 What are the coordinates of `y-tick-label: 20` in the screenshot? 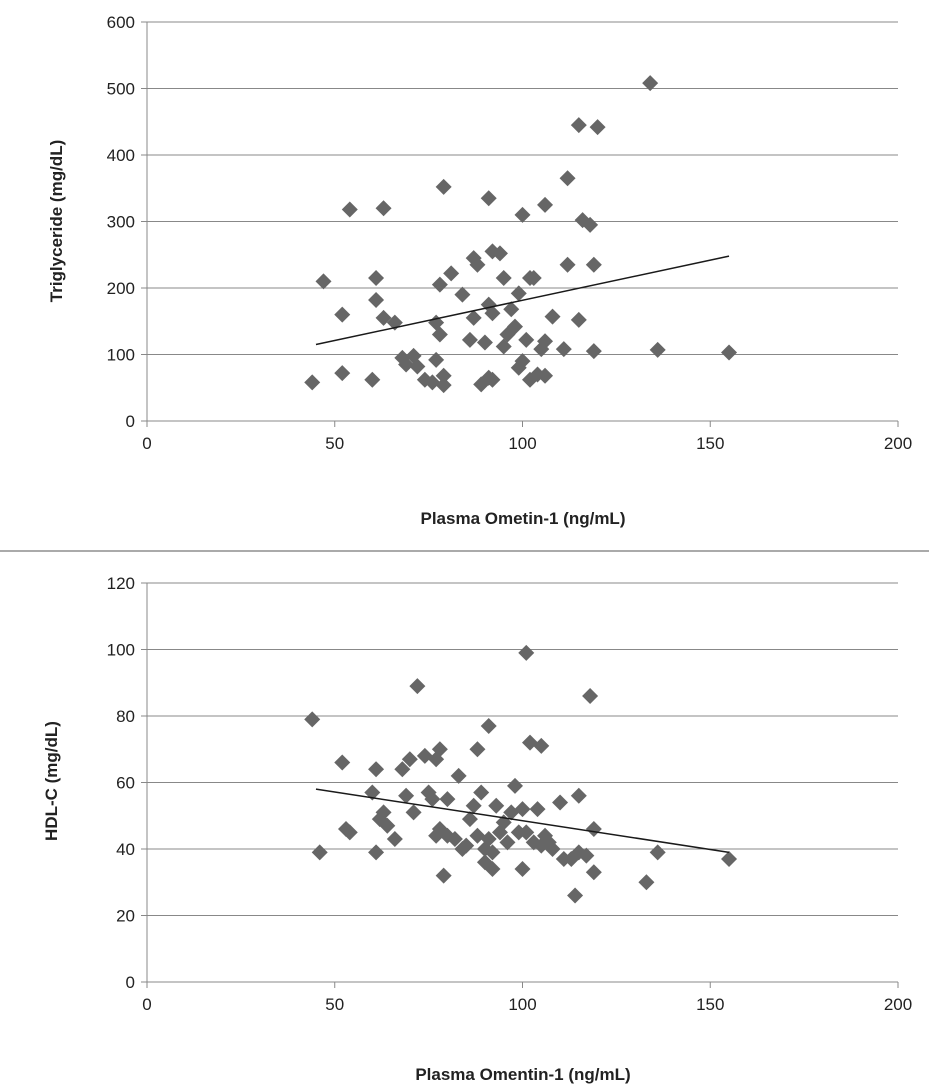 It's located at (125, 916).